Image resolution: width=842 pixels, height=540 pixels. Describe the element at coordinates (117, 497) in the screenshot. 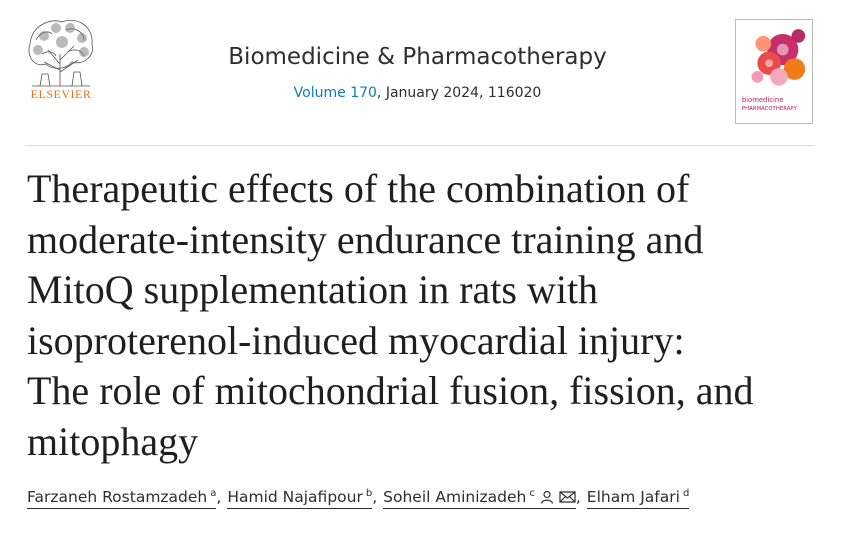

I see `author-name: Farzaneh Rostamzadeh` at that location.